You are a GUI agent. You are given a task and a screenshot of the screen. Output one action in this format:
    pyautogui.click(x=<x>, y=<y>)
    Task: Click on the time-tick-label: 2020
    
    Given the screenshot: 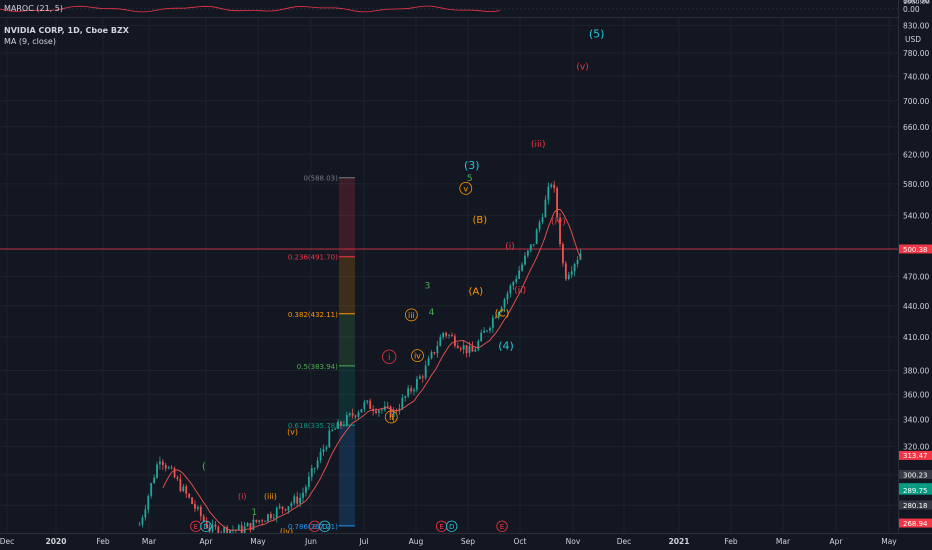 What is the action you would take?
    pyautogui.click(x=56, y=541)
    